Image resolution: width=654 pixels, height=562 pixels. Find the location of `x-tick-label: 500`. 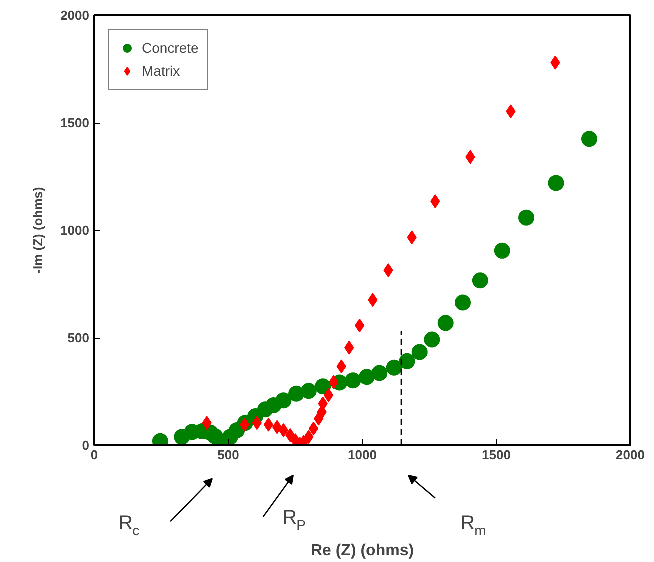

x-tick-label: 500 is located at coordinates (229, 455).